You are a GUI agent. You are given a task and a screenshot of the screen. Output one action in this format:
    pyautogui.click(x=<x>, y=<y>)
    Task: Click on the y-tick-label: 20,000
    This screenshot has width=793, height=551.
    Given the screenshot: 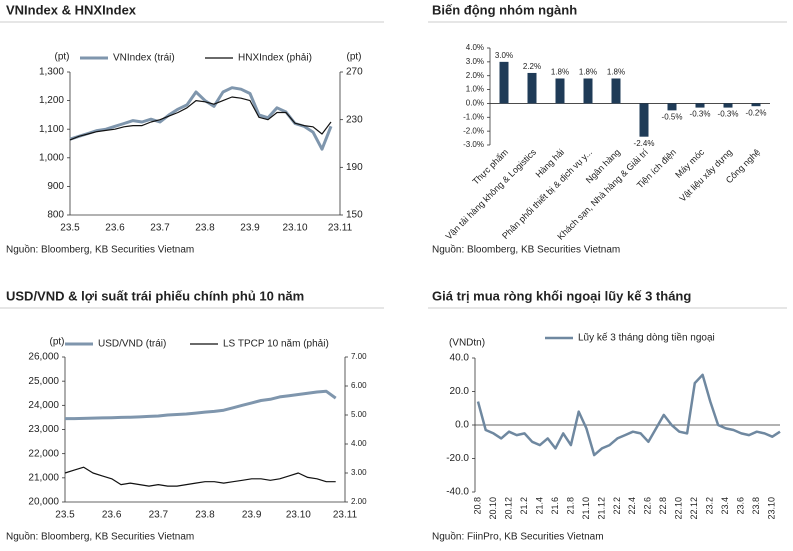 What is the action you would take?
    pyautogui.click(x=43, y=502)
    